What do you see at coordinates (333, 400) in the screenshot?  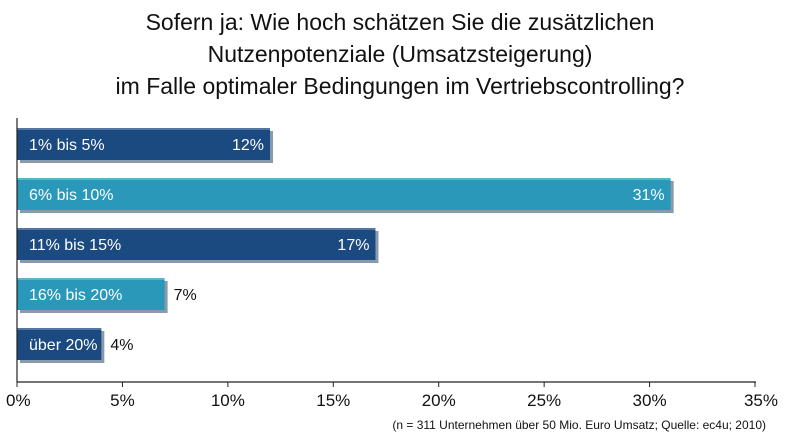 I see `x-tick-label: 15%` at bounding box center [333, 400].